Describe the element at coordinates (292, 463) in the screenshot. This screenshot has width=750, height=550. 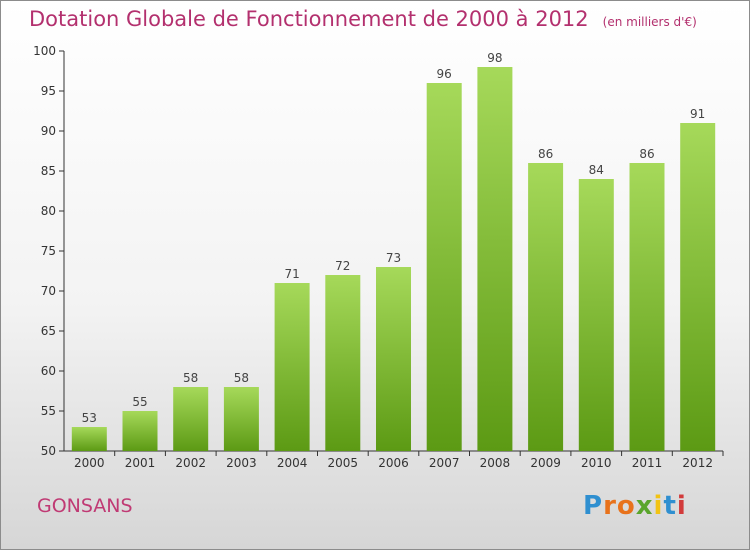
I see `x-tick-label: 2004` at that location.